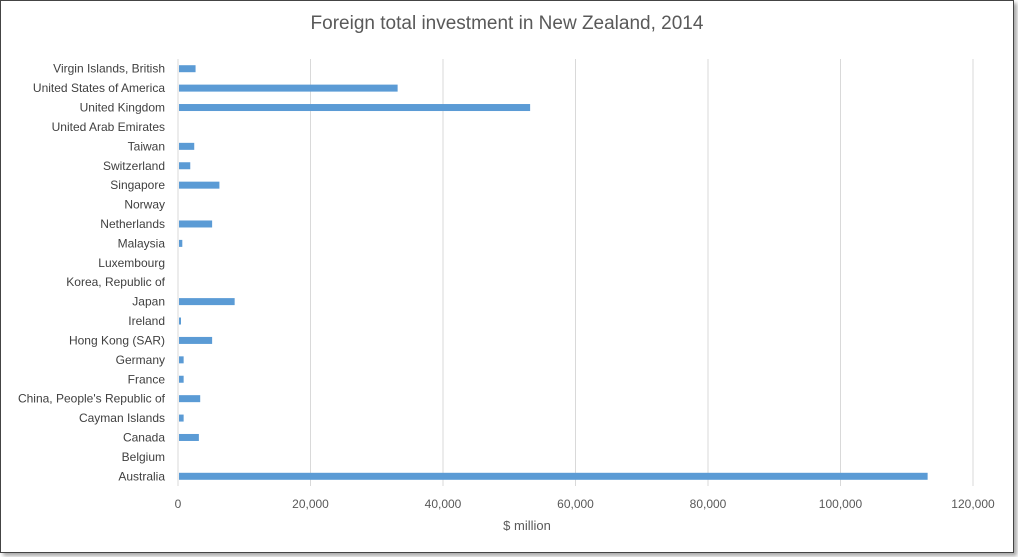  What do you see at coordinates (92, 399) in the screenshot?
I see `category-label: China, People's Republic of` at bounding box center [92, 399].